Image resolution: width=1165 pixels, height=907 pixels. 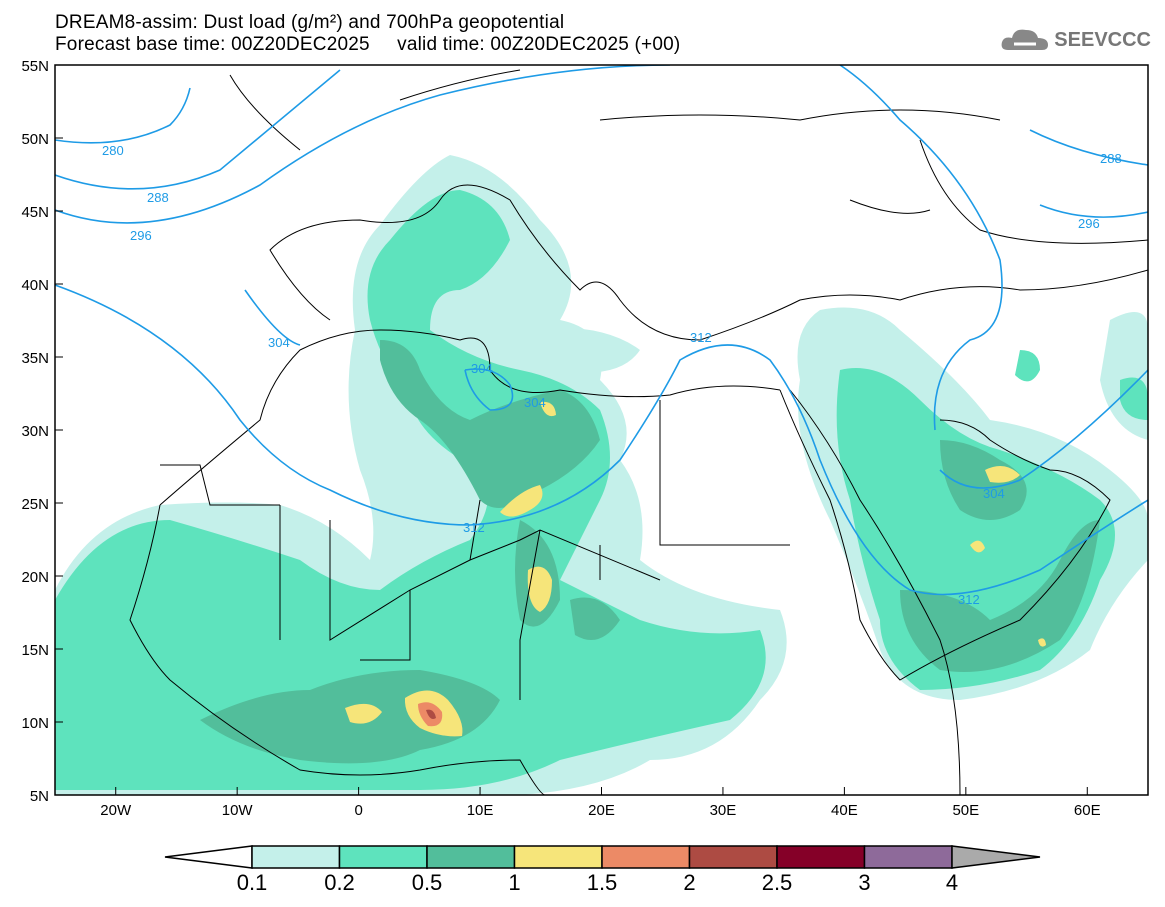 I want to click on lat-tick-label: 50N, so click(x=35, y=139).